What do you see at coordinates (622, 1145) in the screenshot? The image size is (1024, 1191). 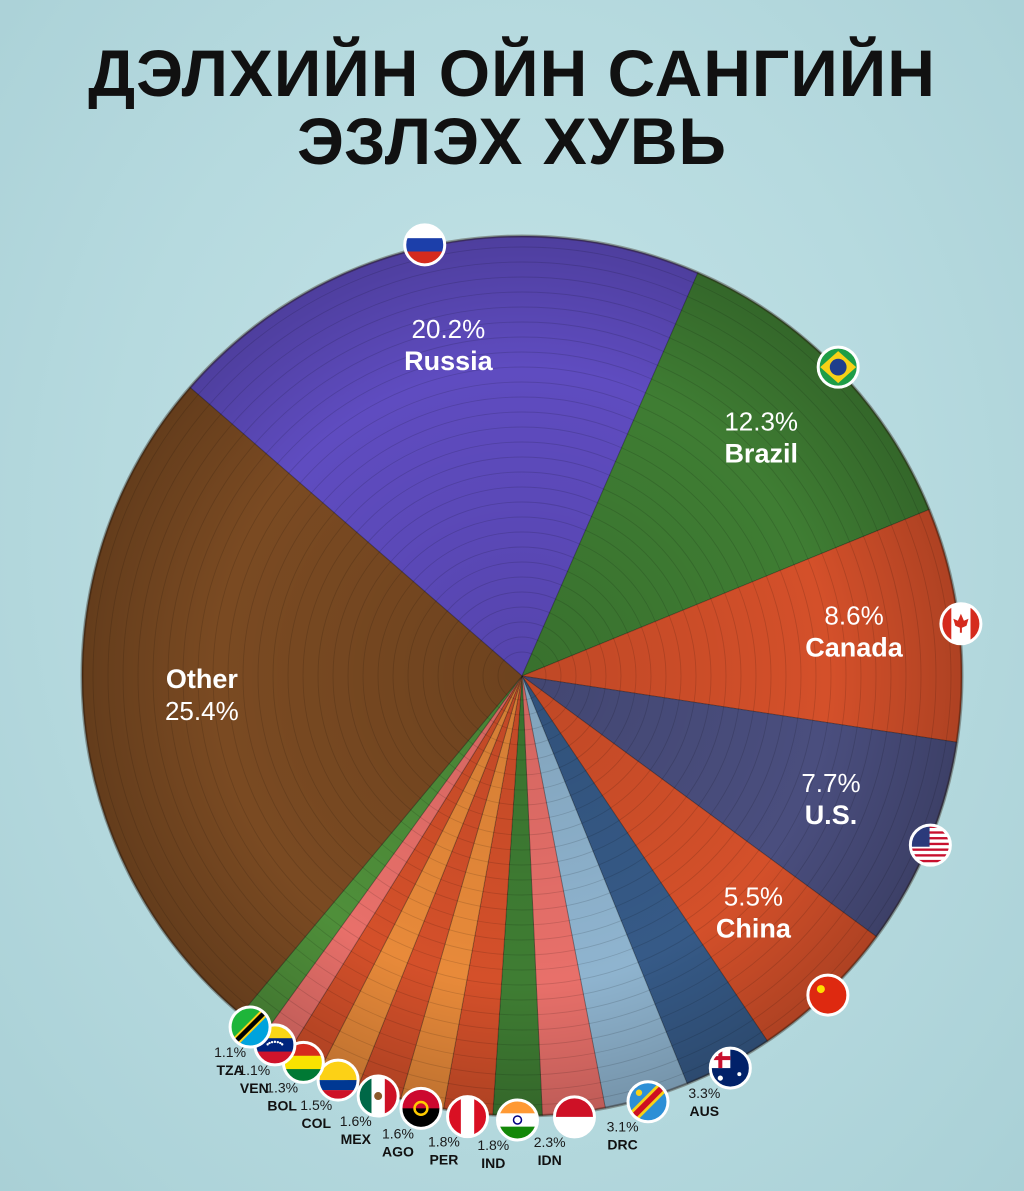 I see `slice-label-drc: DRC` at bounding box center [622, 1145].